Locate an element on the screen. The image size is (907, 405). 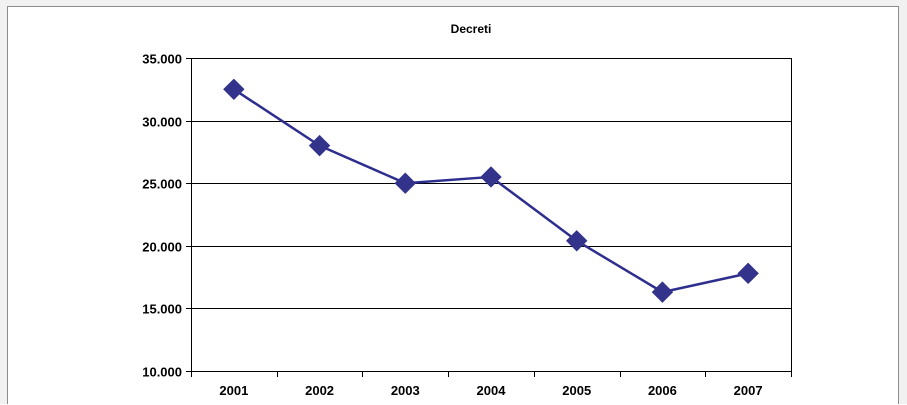
x-tick-label-2007: 2007 is located at coordinates (748, 390).